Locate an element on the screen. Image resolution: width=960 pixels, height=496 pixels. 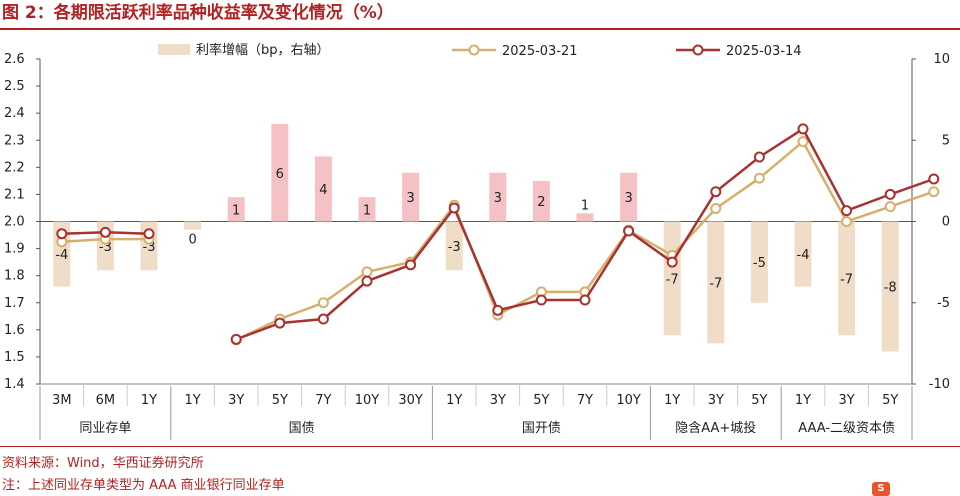
bar-value-label: 6 is located at coordinates (280, 174).